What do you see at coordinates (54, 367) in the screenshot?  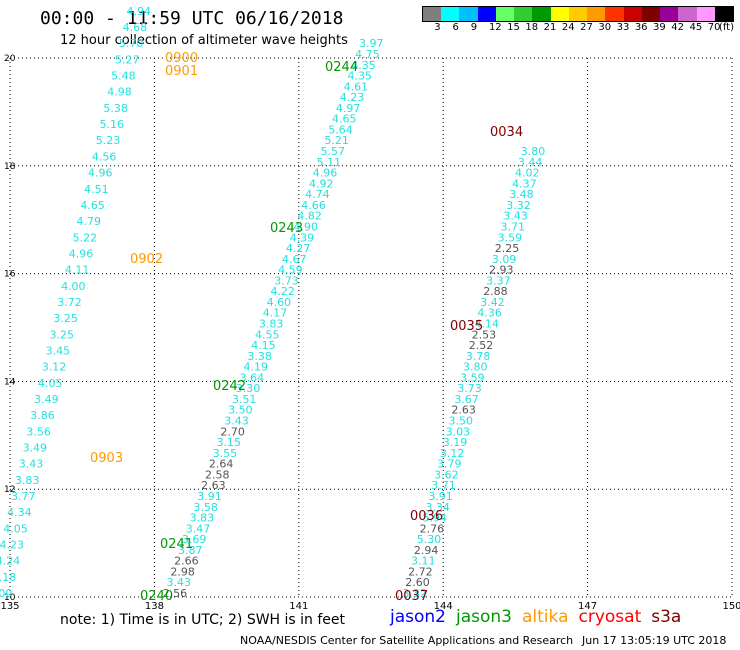 I see `swh-value-label: 3.12` at bounding box center [54, 367].